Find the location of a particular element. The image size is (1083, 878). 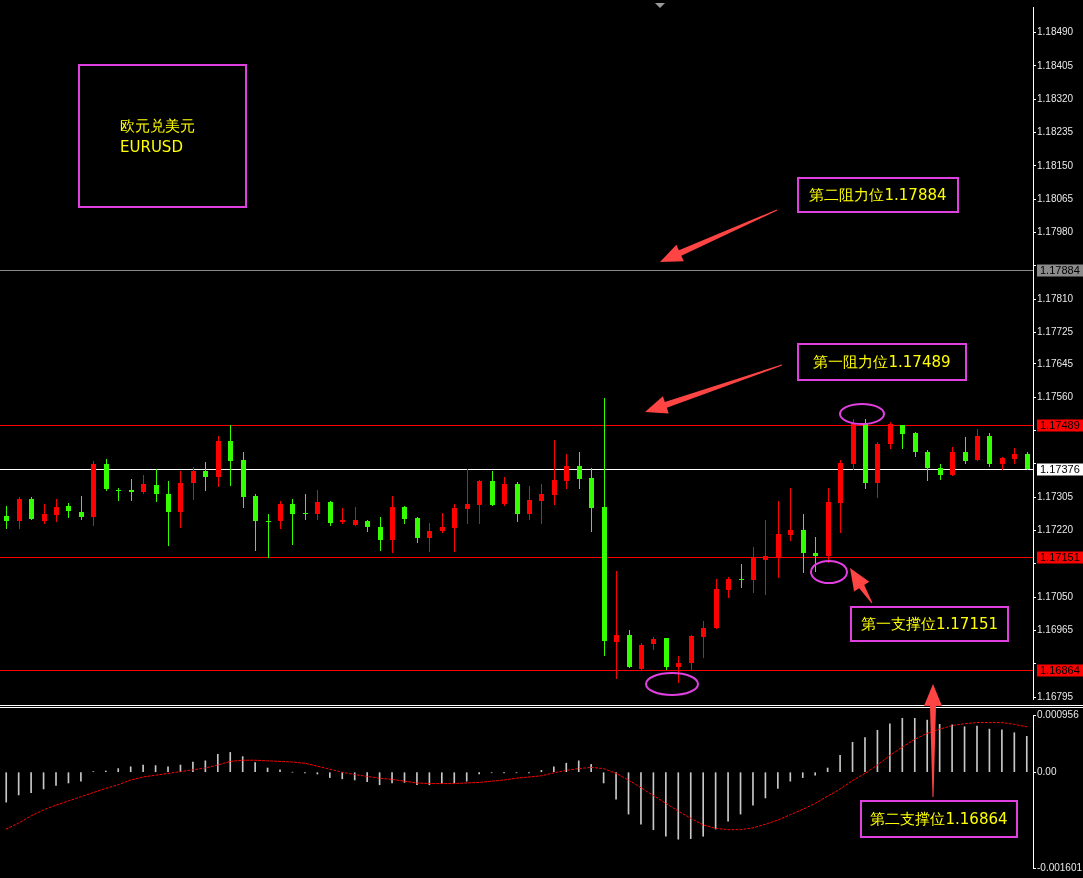

y-tick-label: 1.17645 is located at coordinates (1055, 363).